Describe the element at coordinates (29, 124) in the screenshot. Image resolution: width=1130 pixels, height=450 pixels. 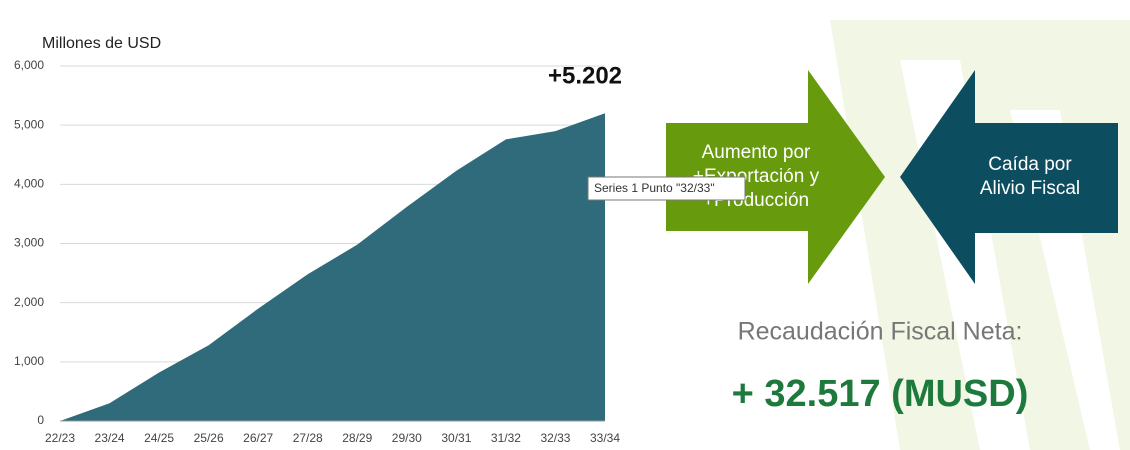
I see `y-tick-label: 5,000` at that location.